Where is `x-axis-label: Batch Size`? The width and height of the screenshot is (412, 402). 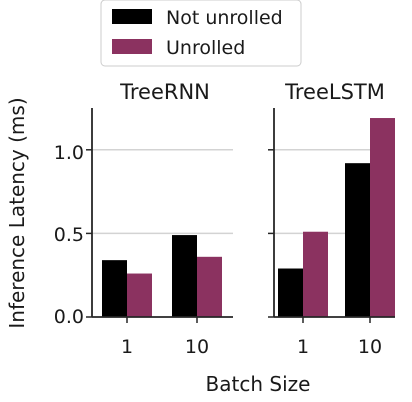 x-axis-label: Batch Size is located at coordinates (258, 384).